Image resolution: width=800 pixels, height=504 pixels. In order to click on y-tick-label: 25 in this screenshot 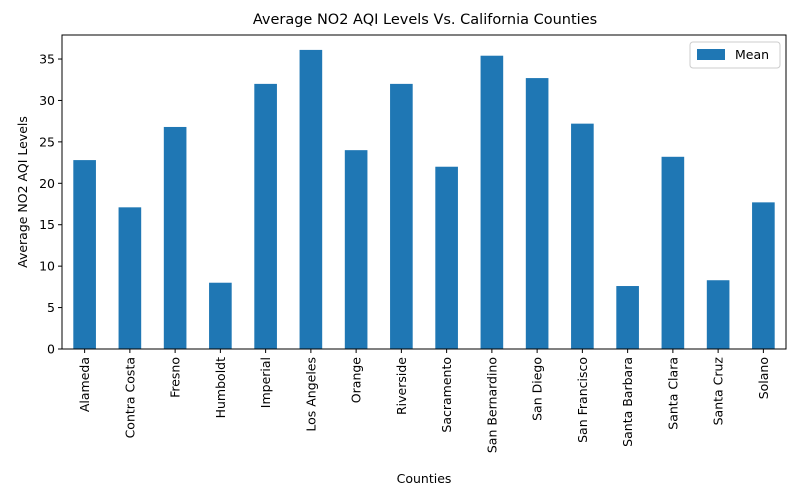, I will do `click(47, 141)`.